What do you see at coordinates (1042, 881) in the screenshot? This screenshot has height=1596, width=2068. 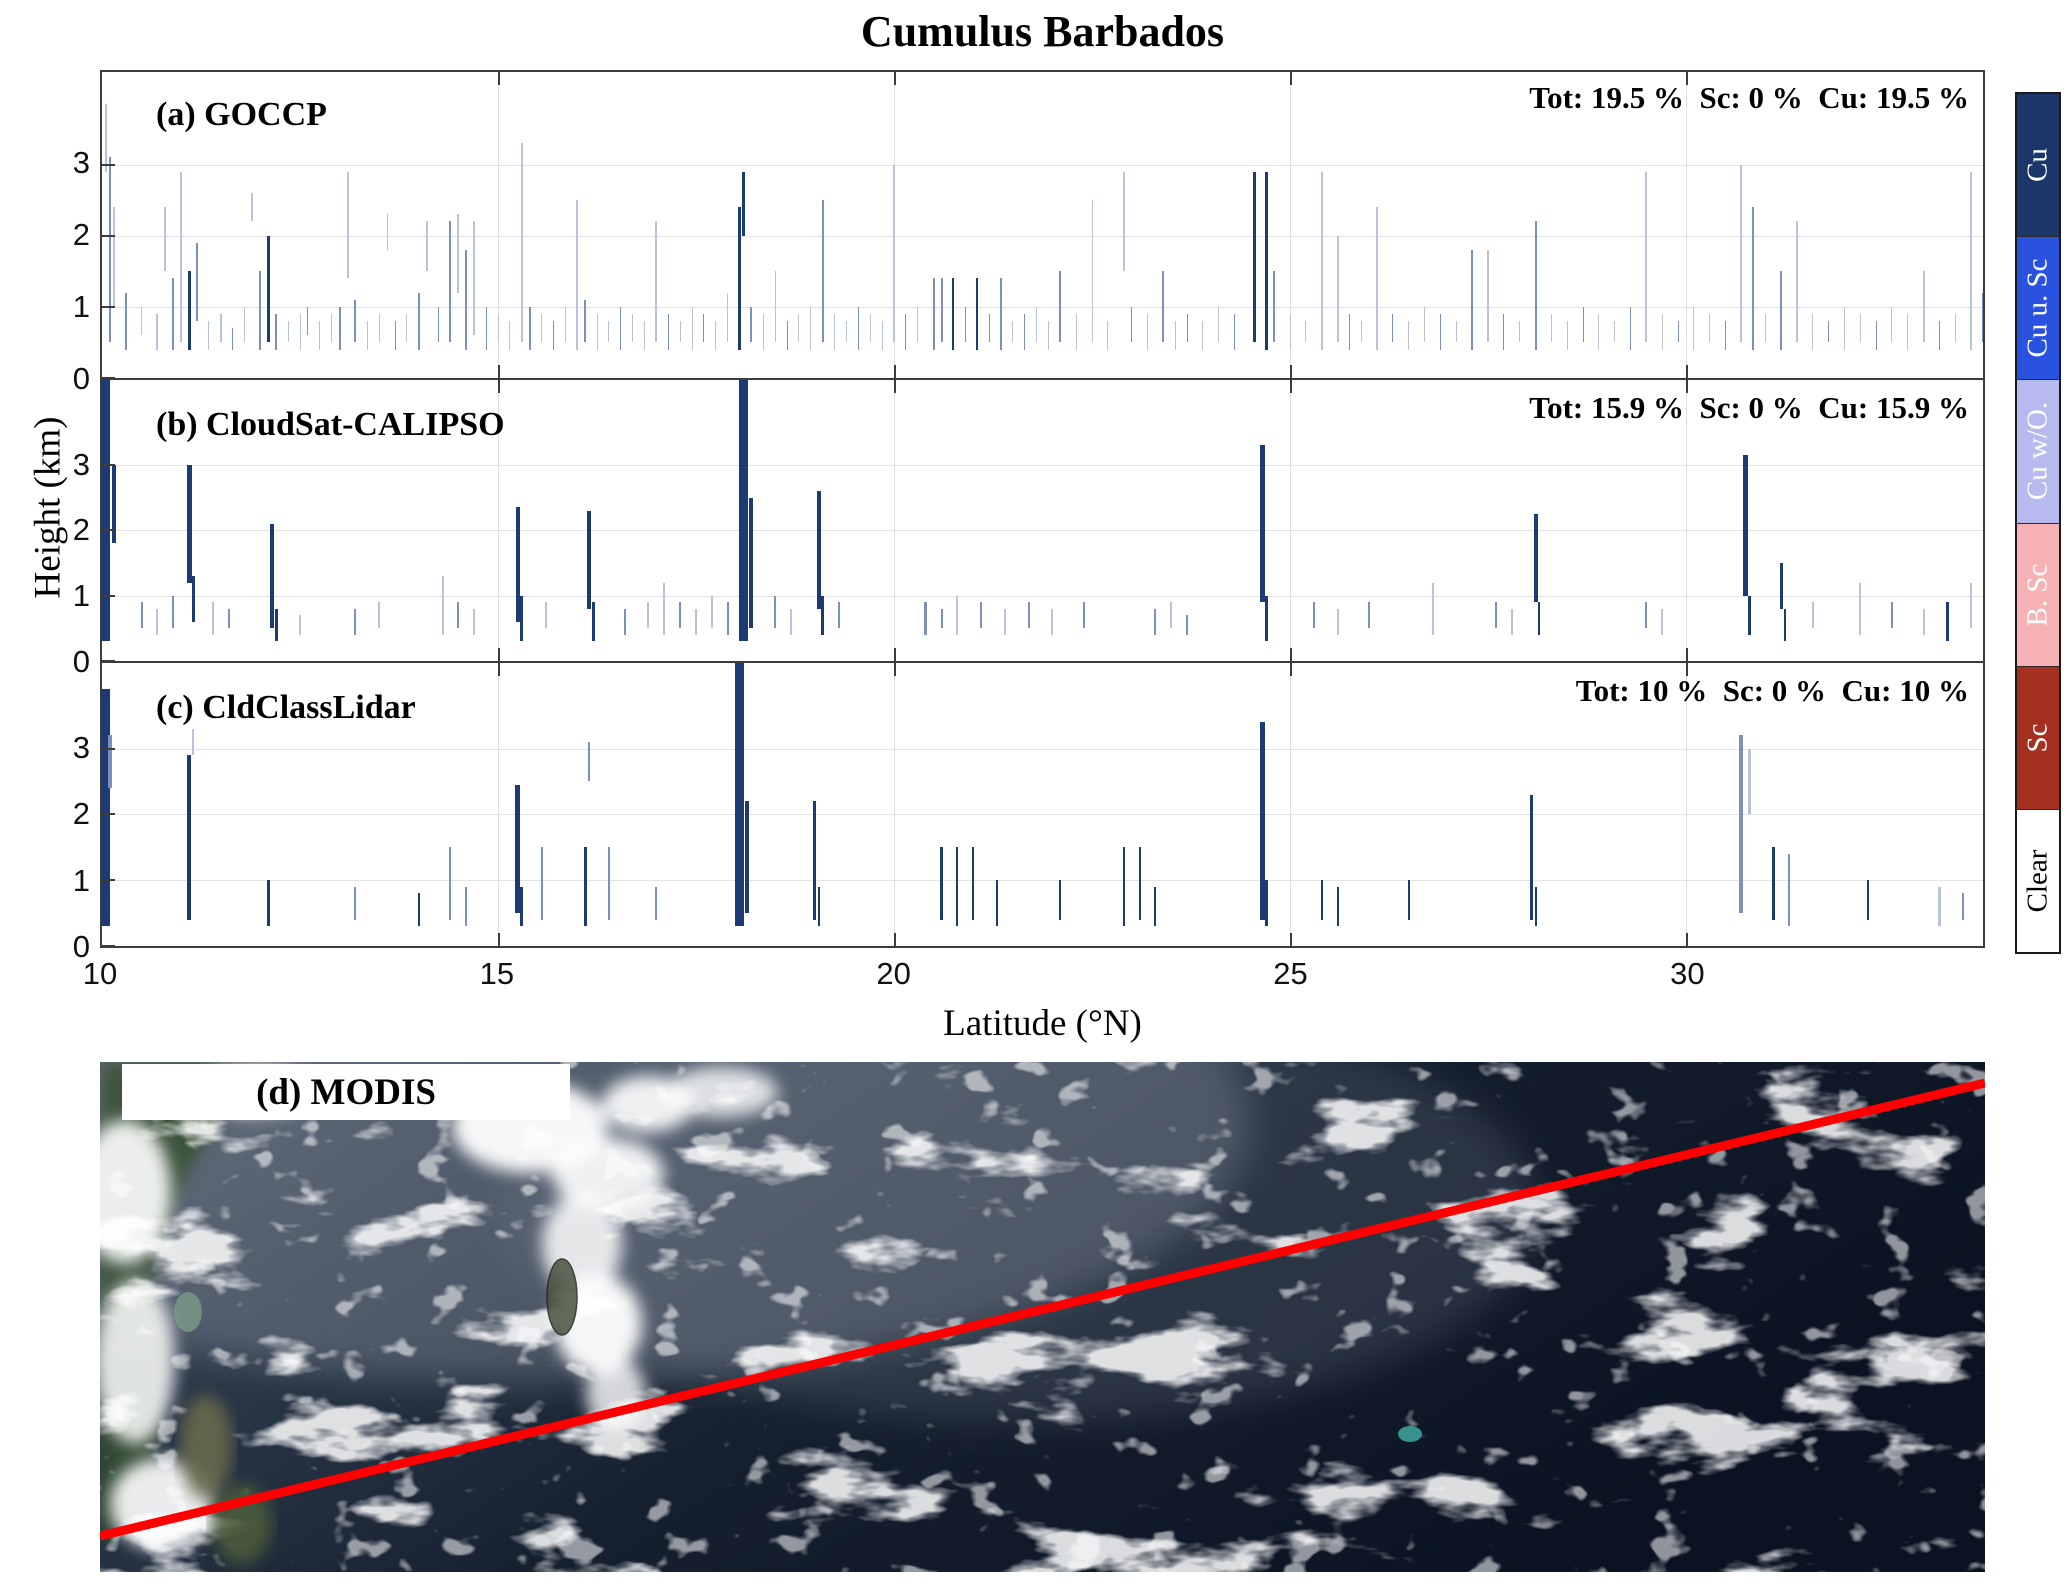 I see `gridline-horizontal` at bounding box center [1042, 881].